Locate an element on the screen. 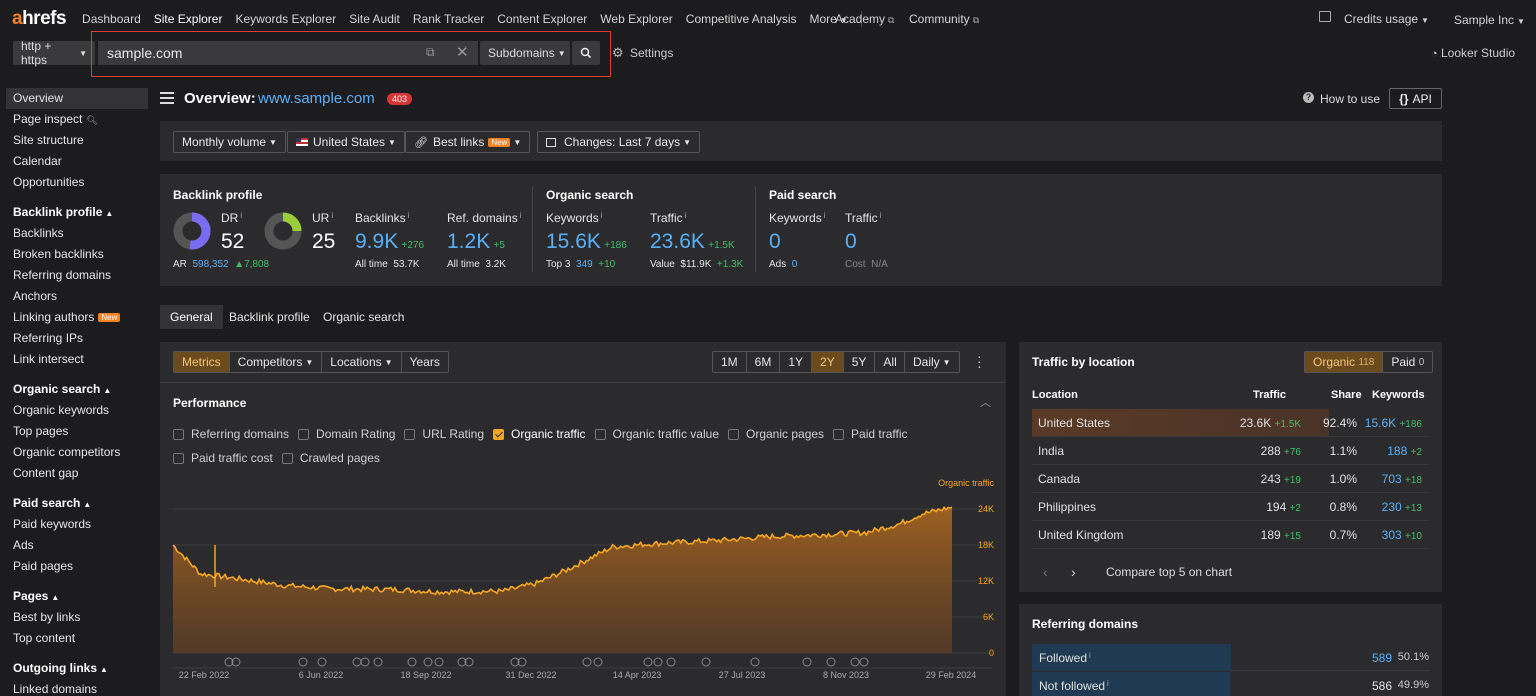 The height and width of the screenshot is (696, 1536). sidebar-item-referring-domains: Referring domains is located at coordinates (62, 275).